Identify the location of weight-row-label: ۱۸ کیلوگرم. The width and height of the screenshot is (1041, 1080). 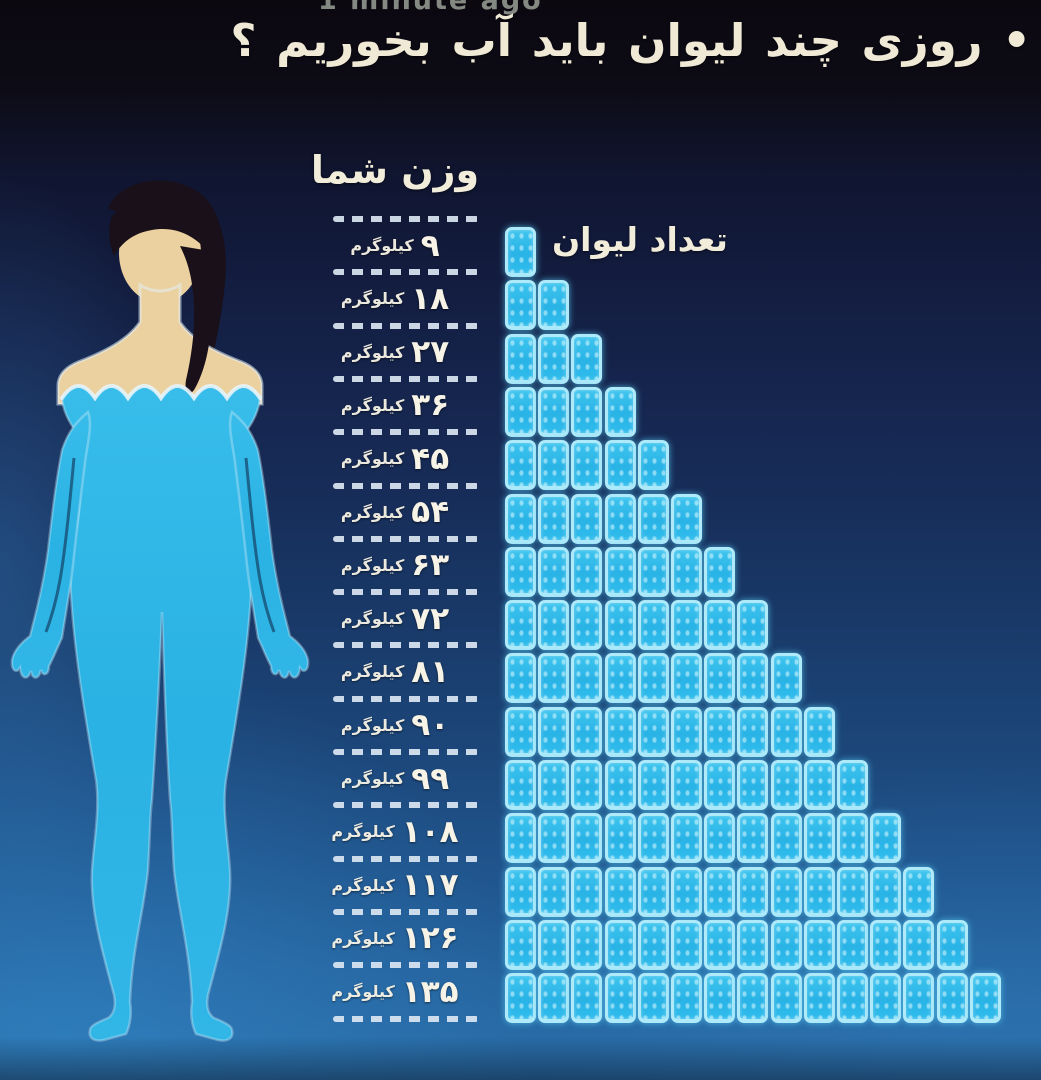
(395, 299).